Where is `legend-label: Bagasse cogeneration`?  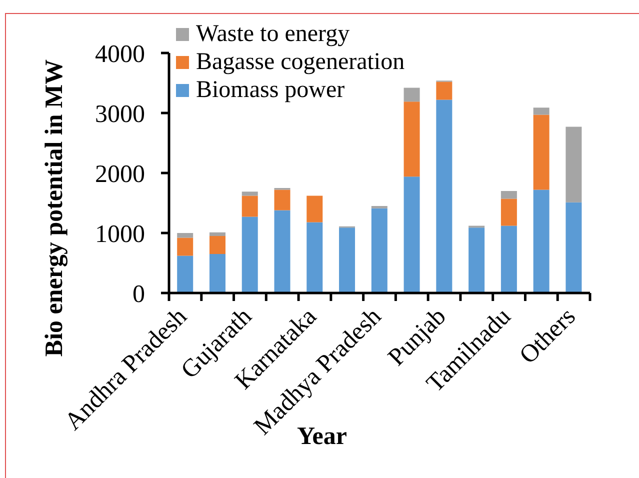 legend-label: Bagasse cogeneration is located at coordinates (300, 62).